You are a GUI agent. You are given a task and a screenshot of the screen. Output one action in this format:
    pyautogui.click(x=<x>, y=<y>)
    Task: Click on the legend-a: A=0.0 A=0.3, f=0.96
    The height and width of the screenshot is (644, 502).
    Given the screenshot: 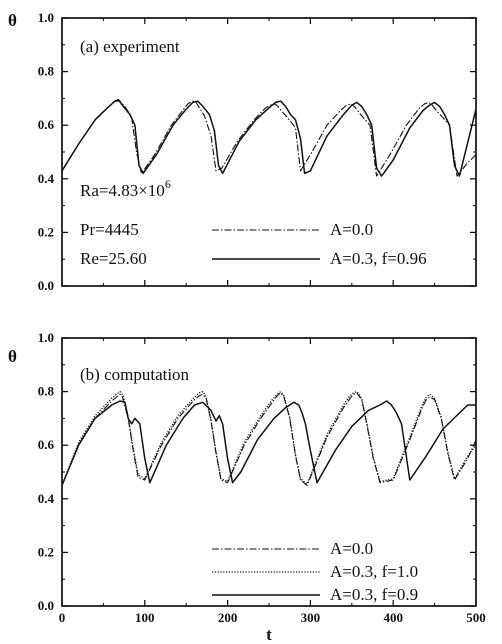 What is the action you would take?
    pyautogui.click(x=319, y=244)
    